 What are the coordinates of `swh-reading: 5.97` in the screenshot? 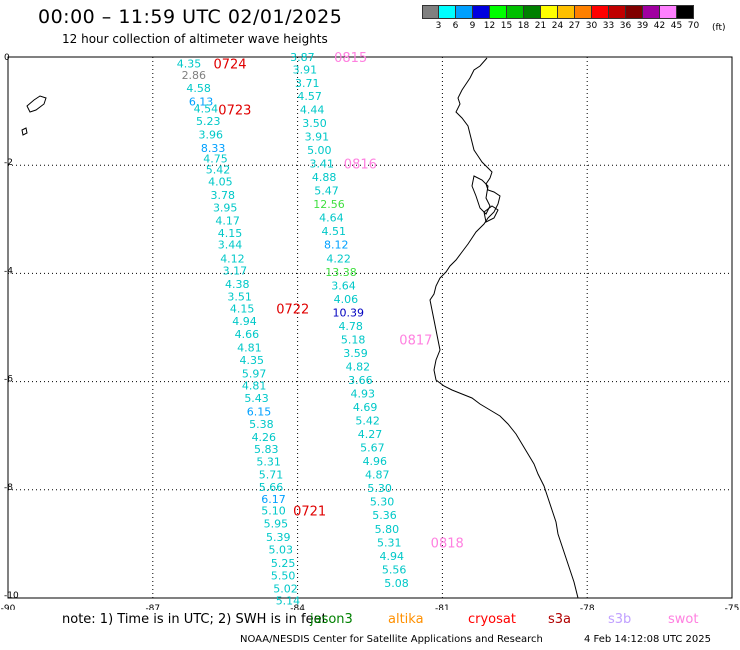 It's located at (254, 373).